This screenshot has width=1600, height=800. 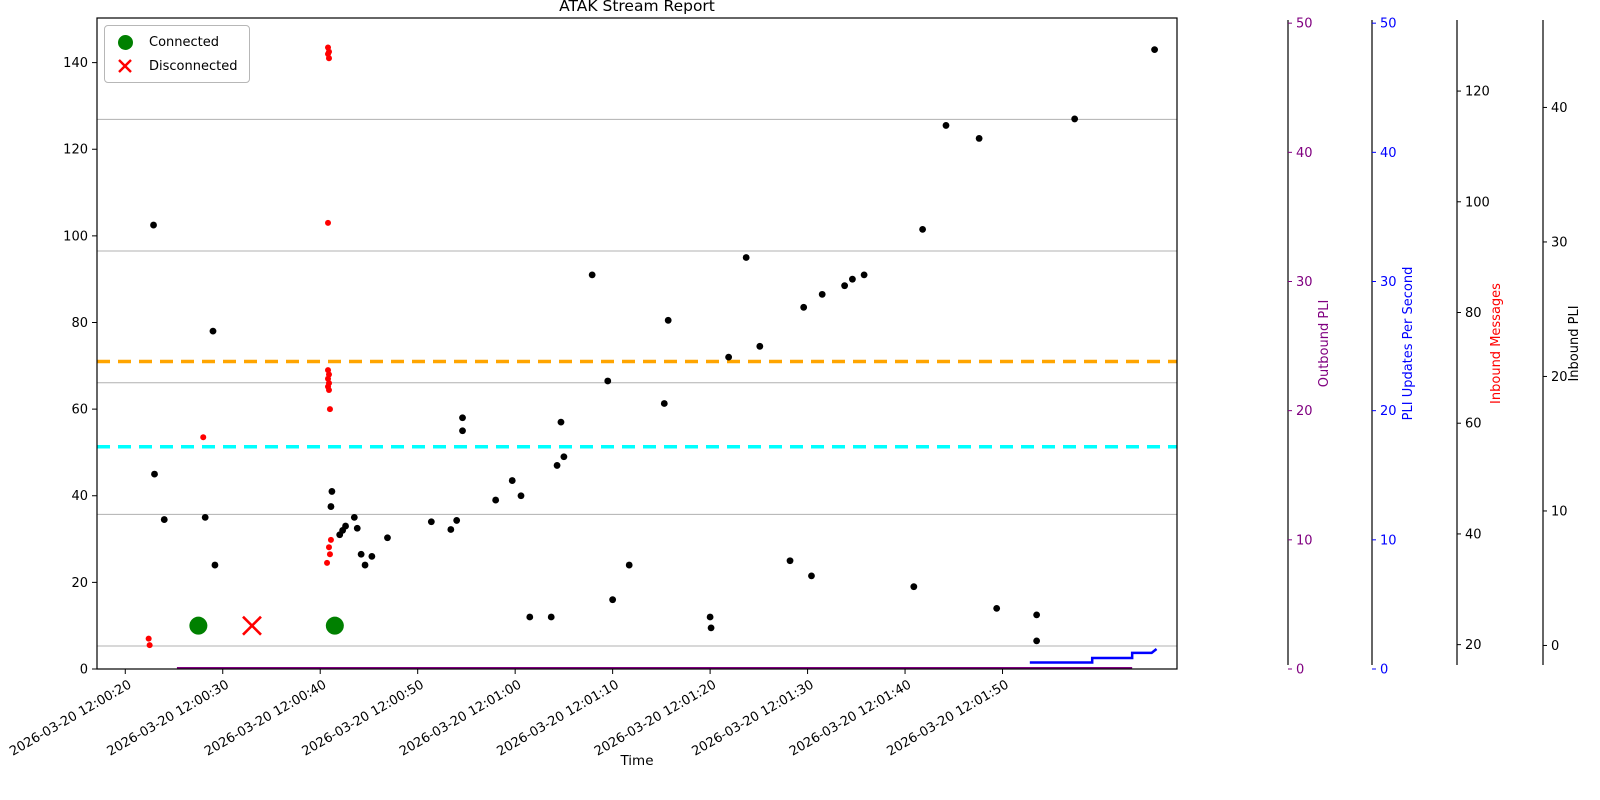 What do you see at coordinates (1408, 344) in the screenshot?
I see `right-axis-label-1: PLI Updates Per Second` at bounding box center [1408, 344].